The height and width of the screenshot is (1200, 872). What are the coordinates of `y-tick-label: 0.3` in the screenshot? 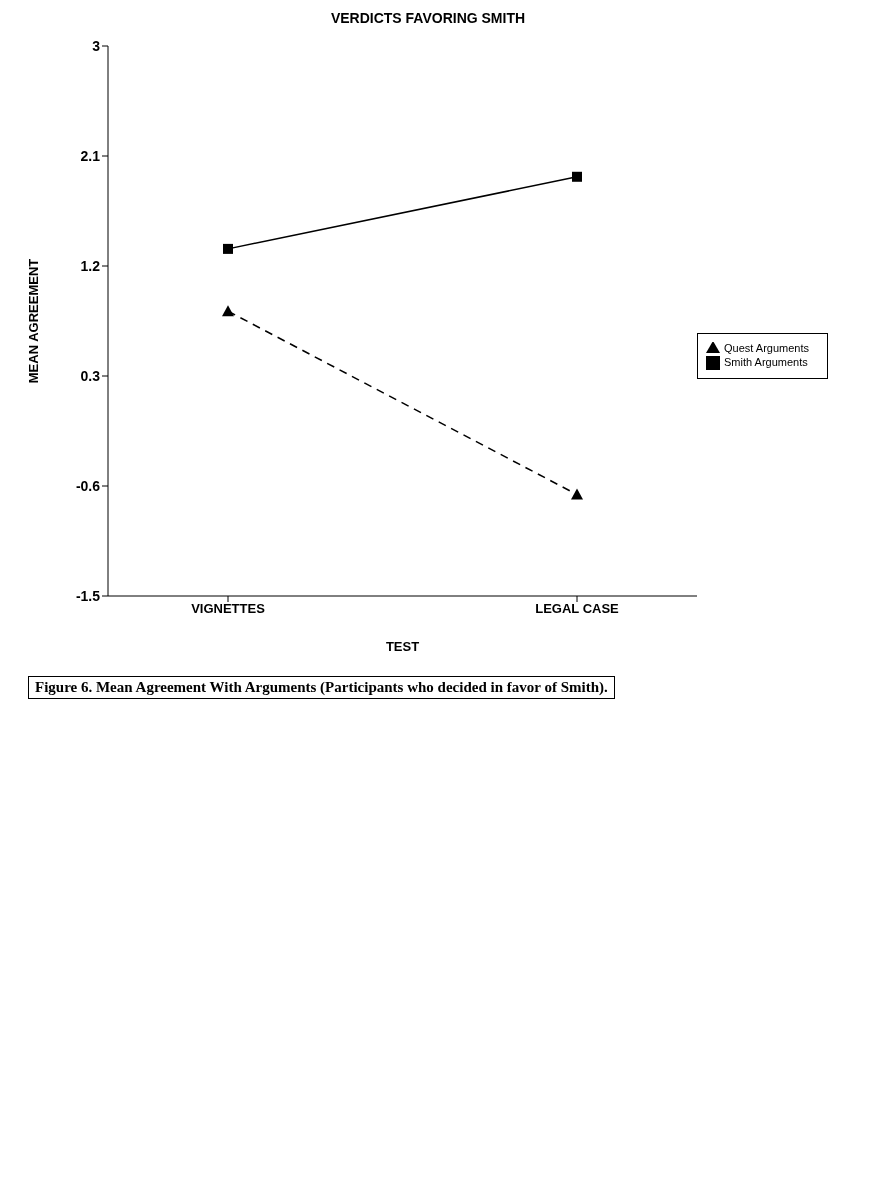 It's located at (90, 375).